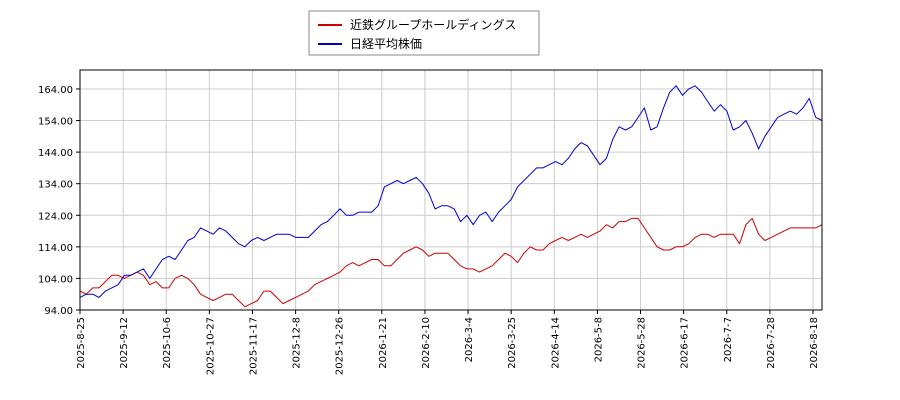 This screenshot has width=900, height=400. What do you see at coordinates (297, 343) in the screenshot?
I see `x-tick-label: 2025-12-8` at bounding box center [297, 343].